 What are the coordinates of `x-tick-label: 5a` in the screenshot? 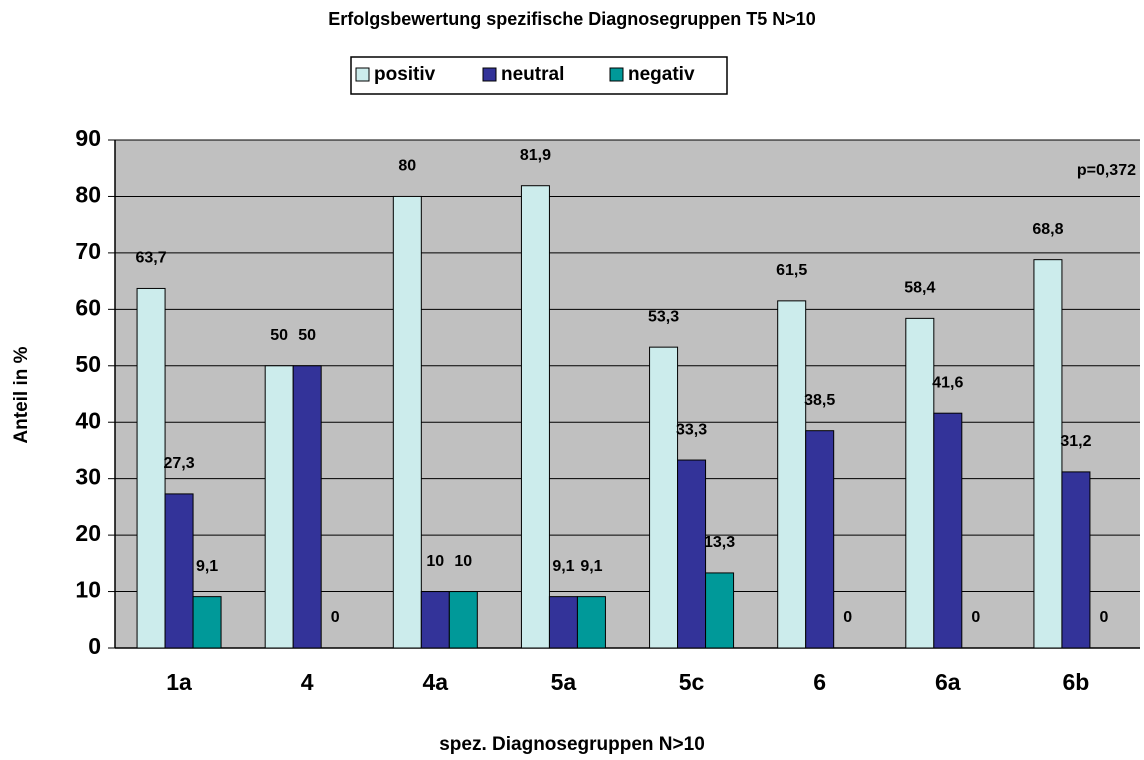 It's located at (564, 682).